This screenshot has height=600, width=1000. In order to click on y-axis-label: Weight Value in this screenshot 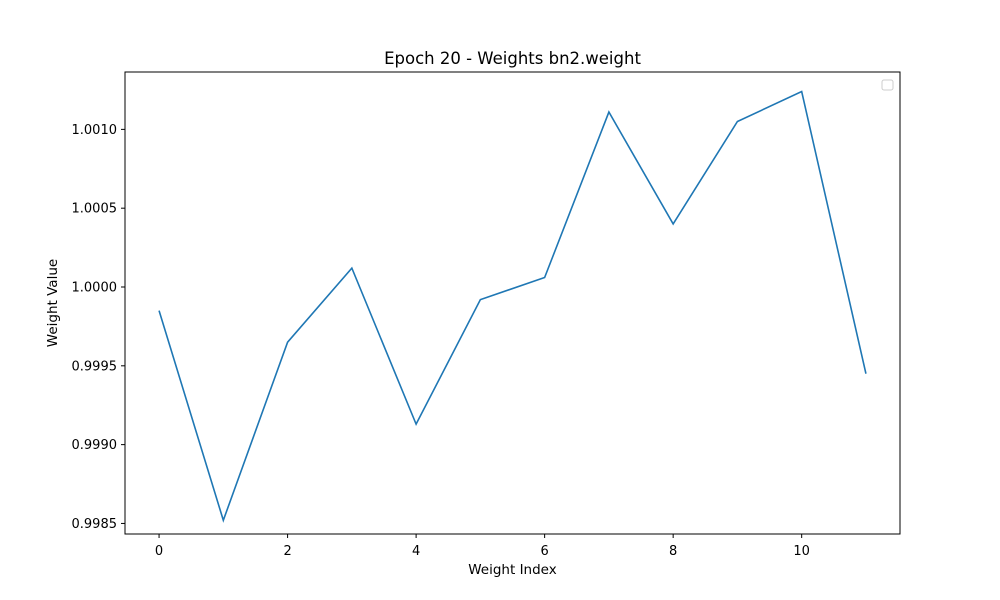, I will do `click(53, 303)`.